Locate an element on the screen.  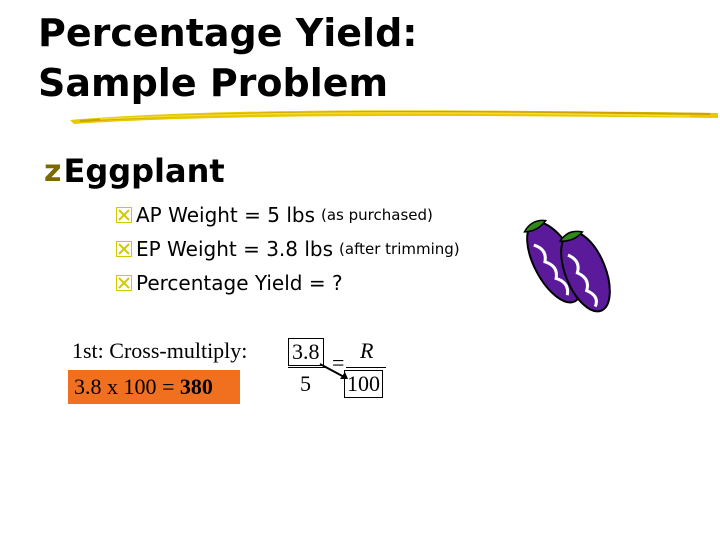
step-label: 1st: Cross-multiply: is located at coordinates (160, 350).